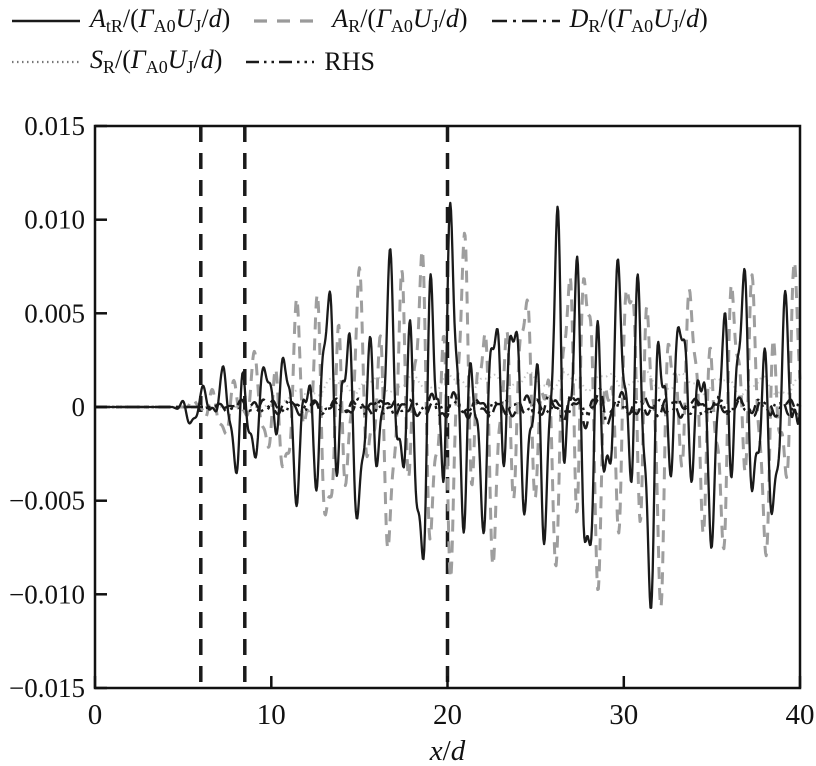 This screenshot has height=766, width=816. Describe the element at coordinates (54, 313) in the screenshot. I see `y-tick-label: 0.005` at that location.